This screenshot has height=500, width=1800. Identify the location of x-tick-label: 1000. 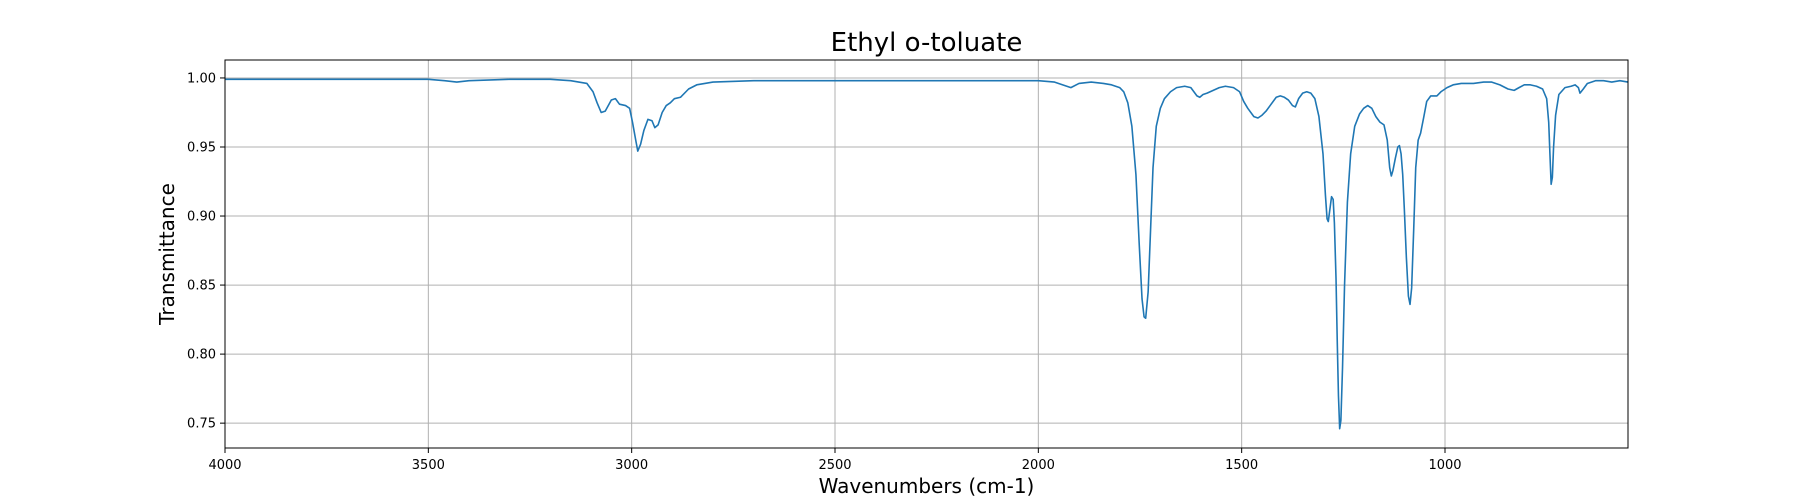
(1444, 465).